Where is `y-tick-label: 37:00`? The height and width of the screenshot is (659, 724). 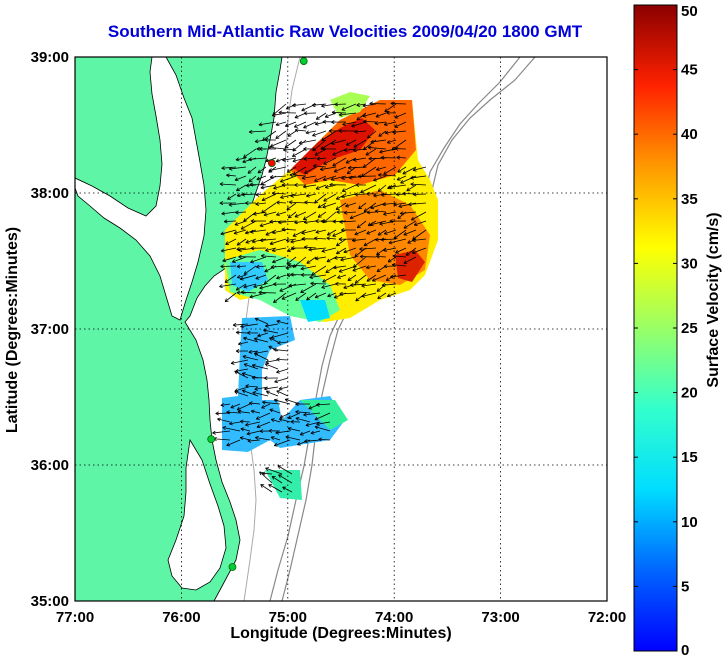
y-tick-label: 37:00 is located at coordinates (50, 329).